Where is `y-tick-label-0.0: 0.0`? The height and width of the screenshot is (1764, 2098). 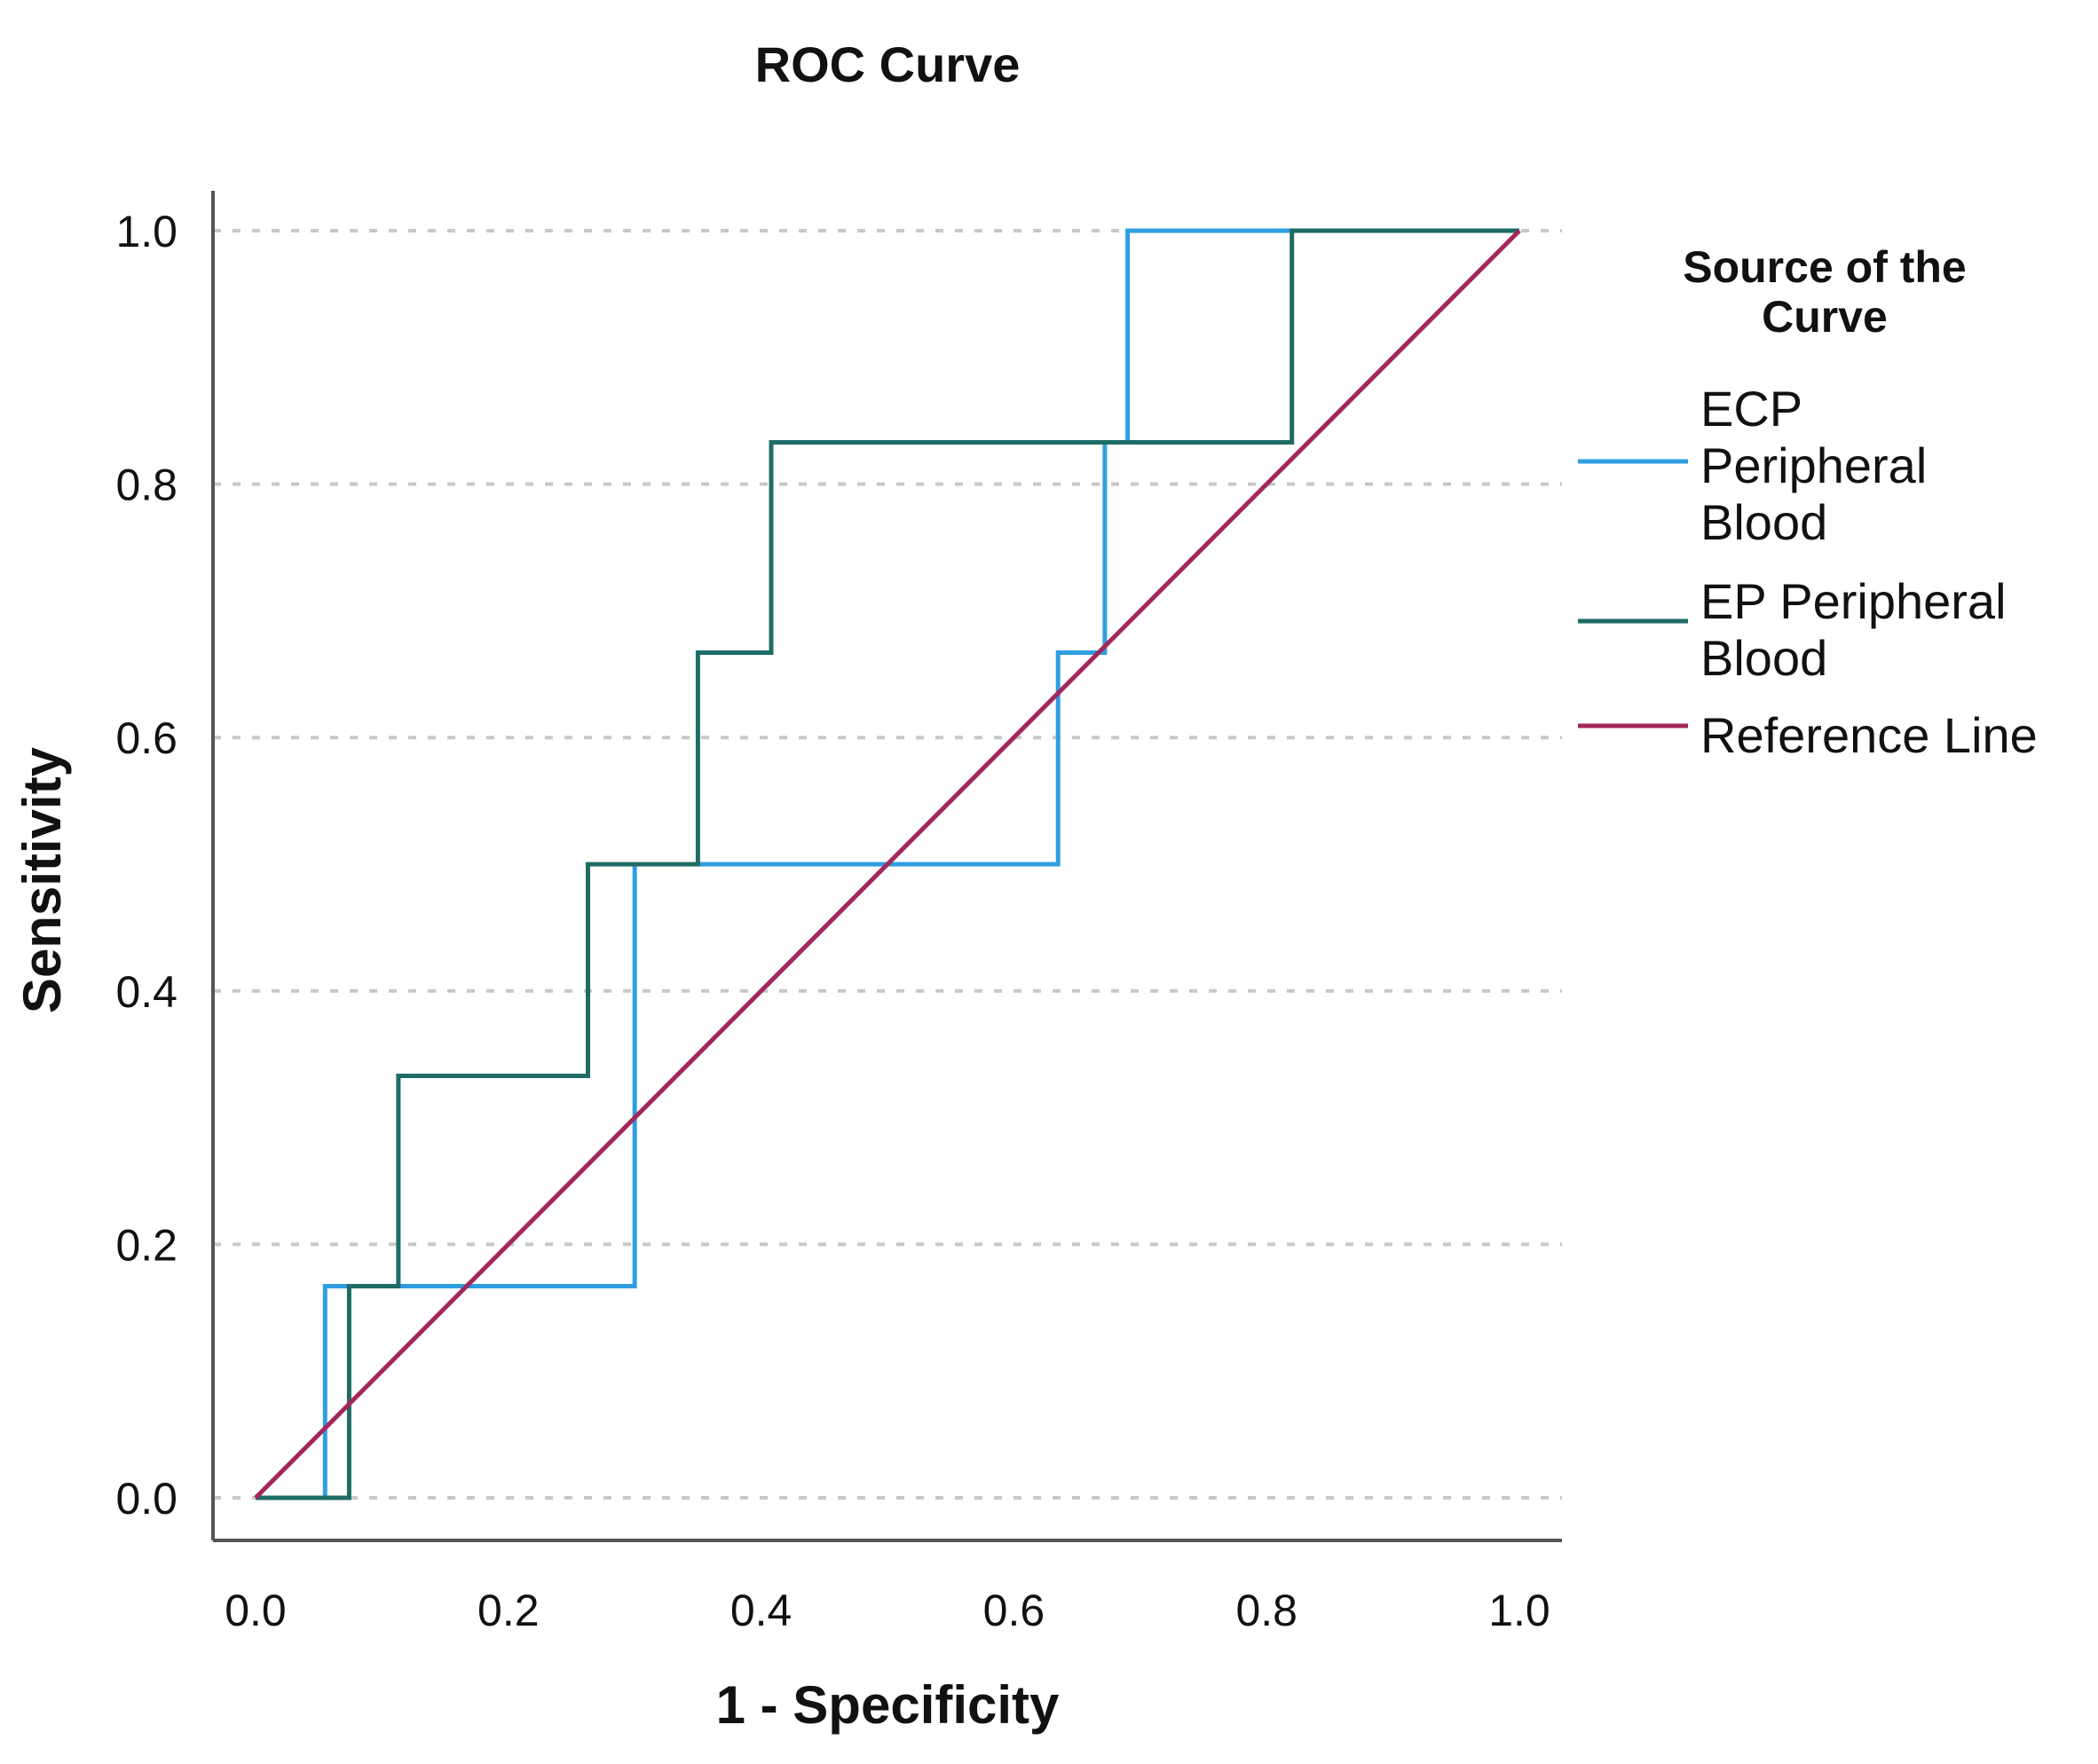
y-tick-label-0.0: 0.0 is located at coordinates (146, 1499).